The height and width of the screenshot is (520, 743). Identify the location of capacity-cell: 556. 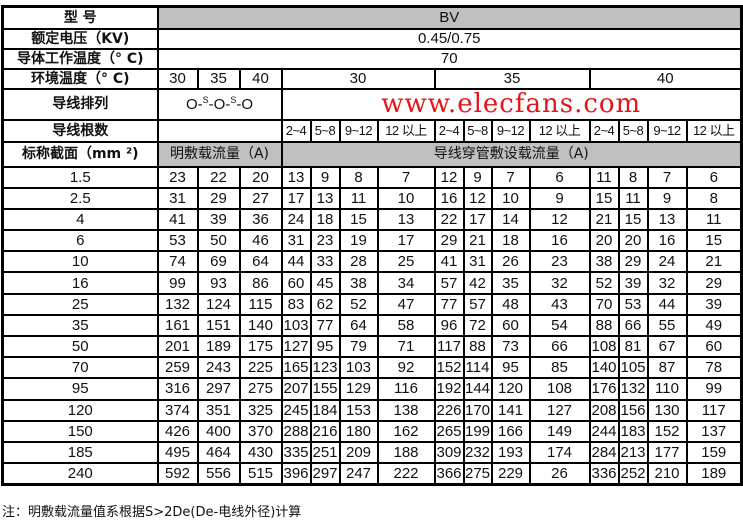
(218, 474).